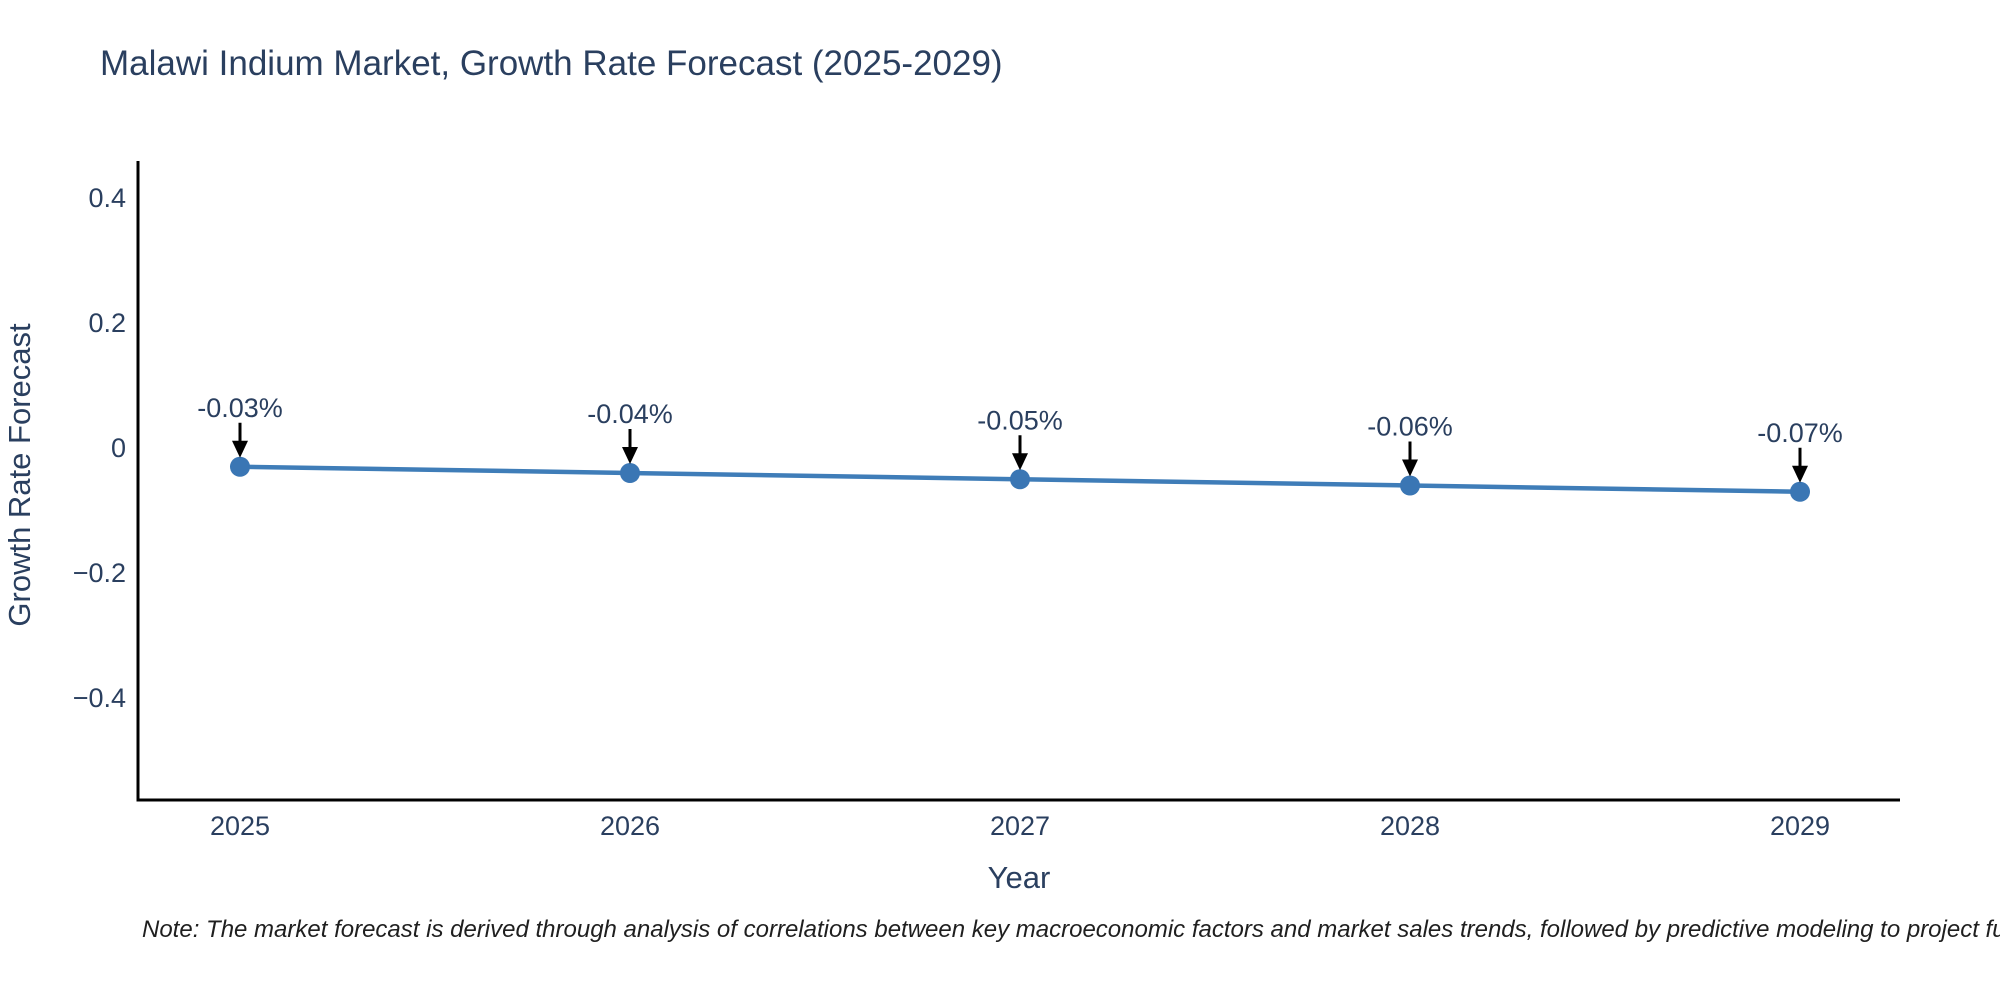  Describe the element at coordinates (118, 448) in the screenshot. I see `y-tick-label: 0` at that location.